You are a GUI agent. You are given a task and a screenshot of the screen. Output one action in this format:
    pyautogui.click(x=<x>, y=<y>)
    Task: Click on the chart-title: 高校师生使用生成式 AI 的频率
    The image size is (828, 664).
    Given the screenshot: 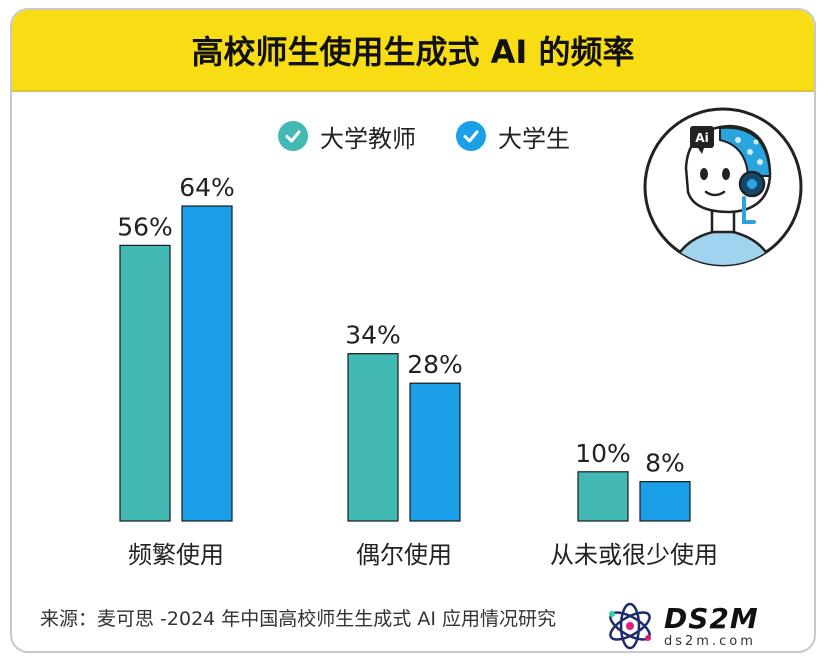 What is the action you would take?
    pyautogui.click(x=413, y=52)
    